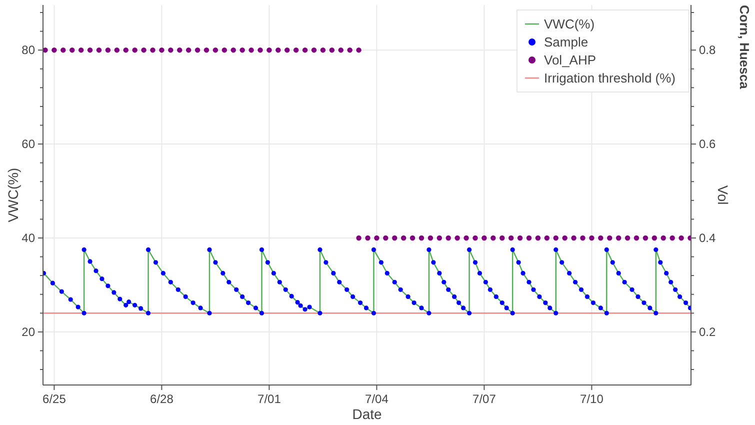 This screenshot has width=755, height=425. I want to click on legend-label: Irrigation threshold (%), so click(610, 78).